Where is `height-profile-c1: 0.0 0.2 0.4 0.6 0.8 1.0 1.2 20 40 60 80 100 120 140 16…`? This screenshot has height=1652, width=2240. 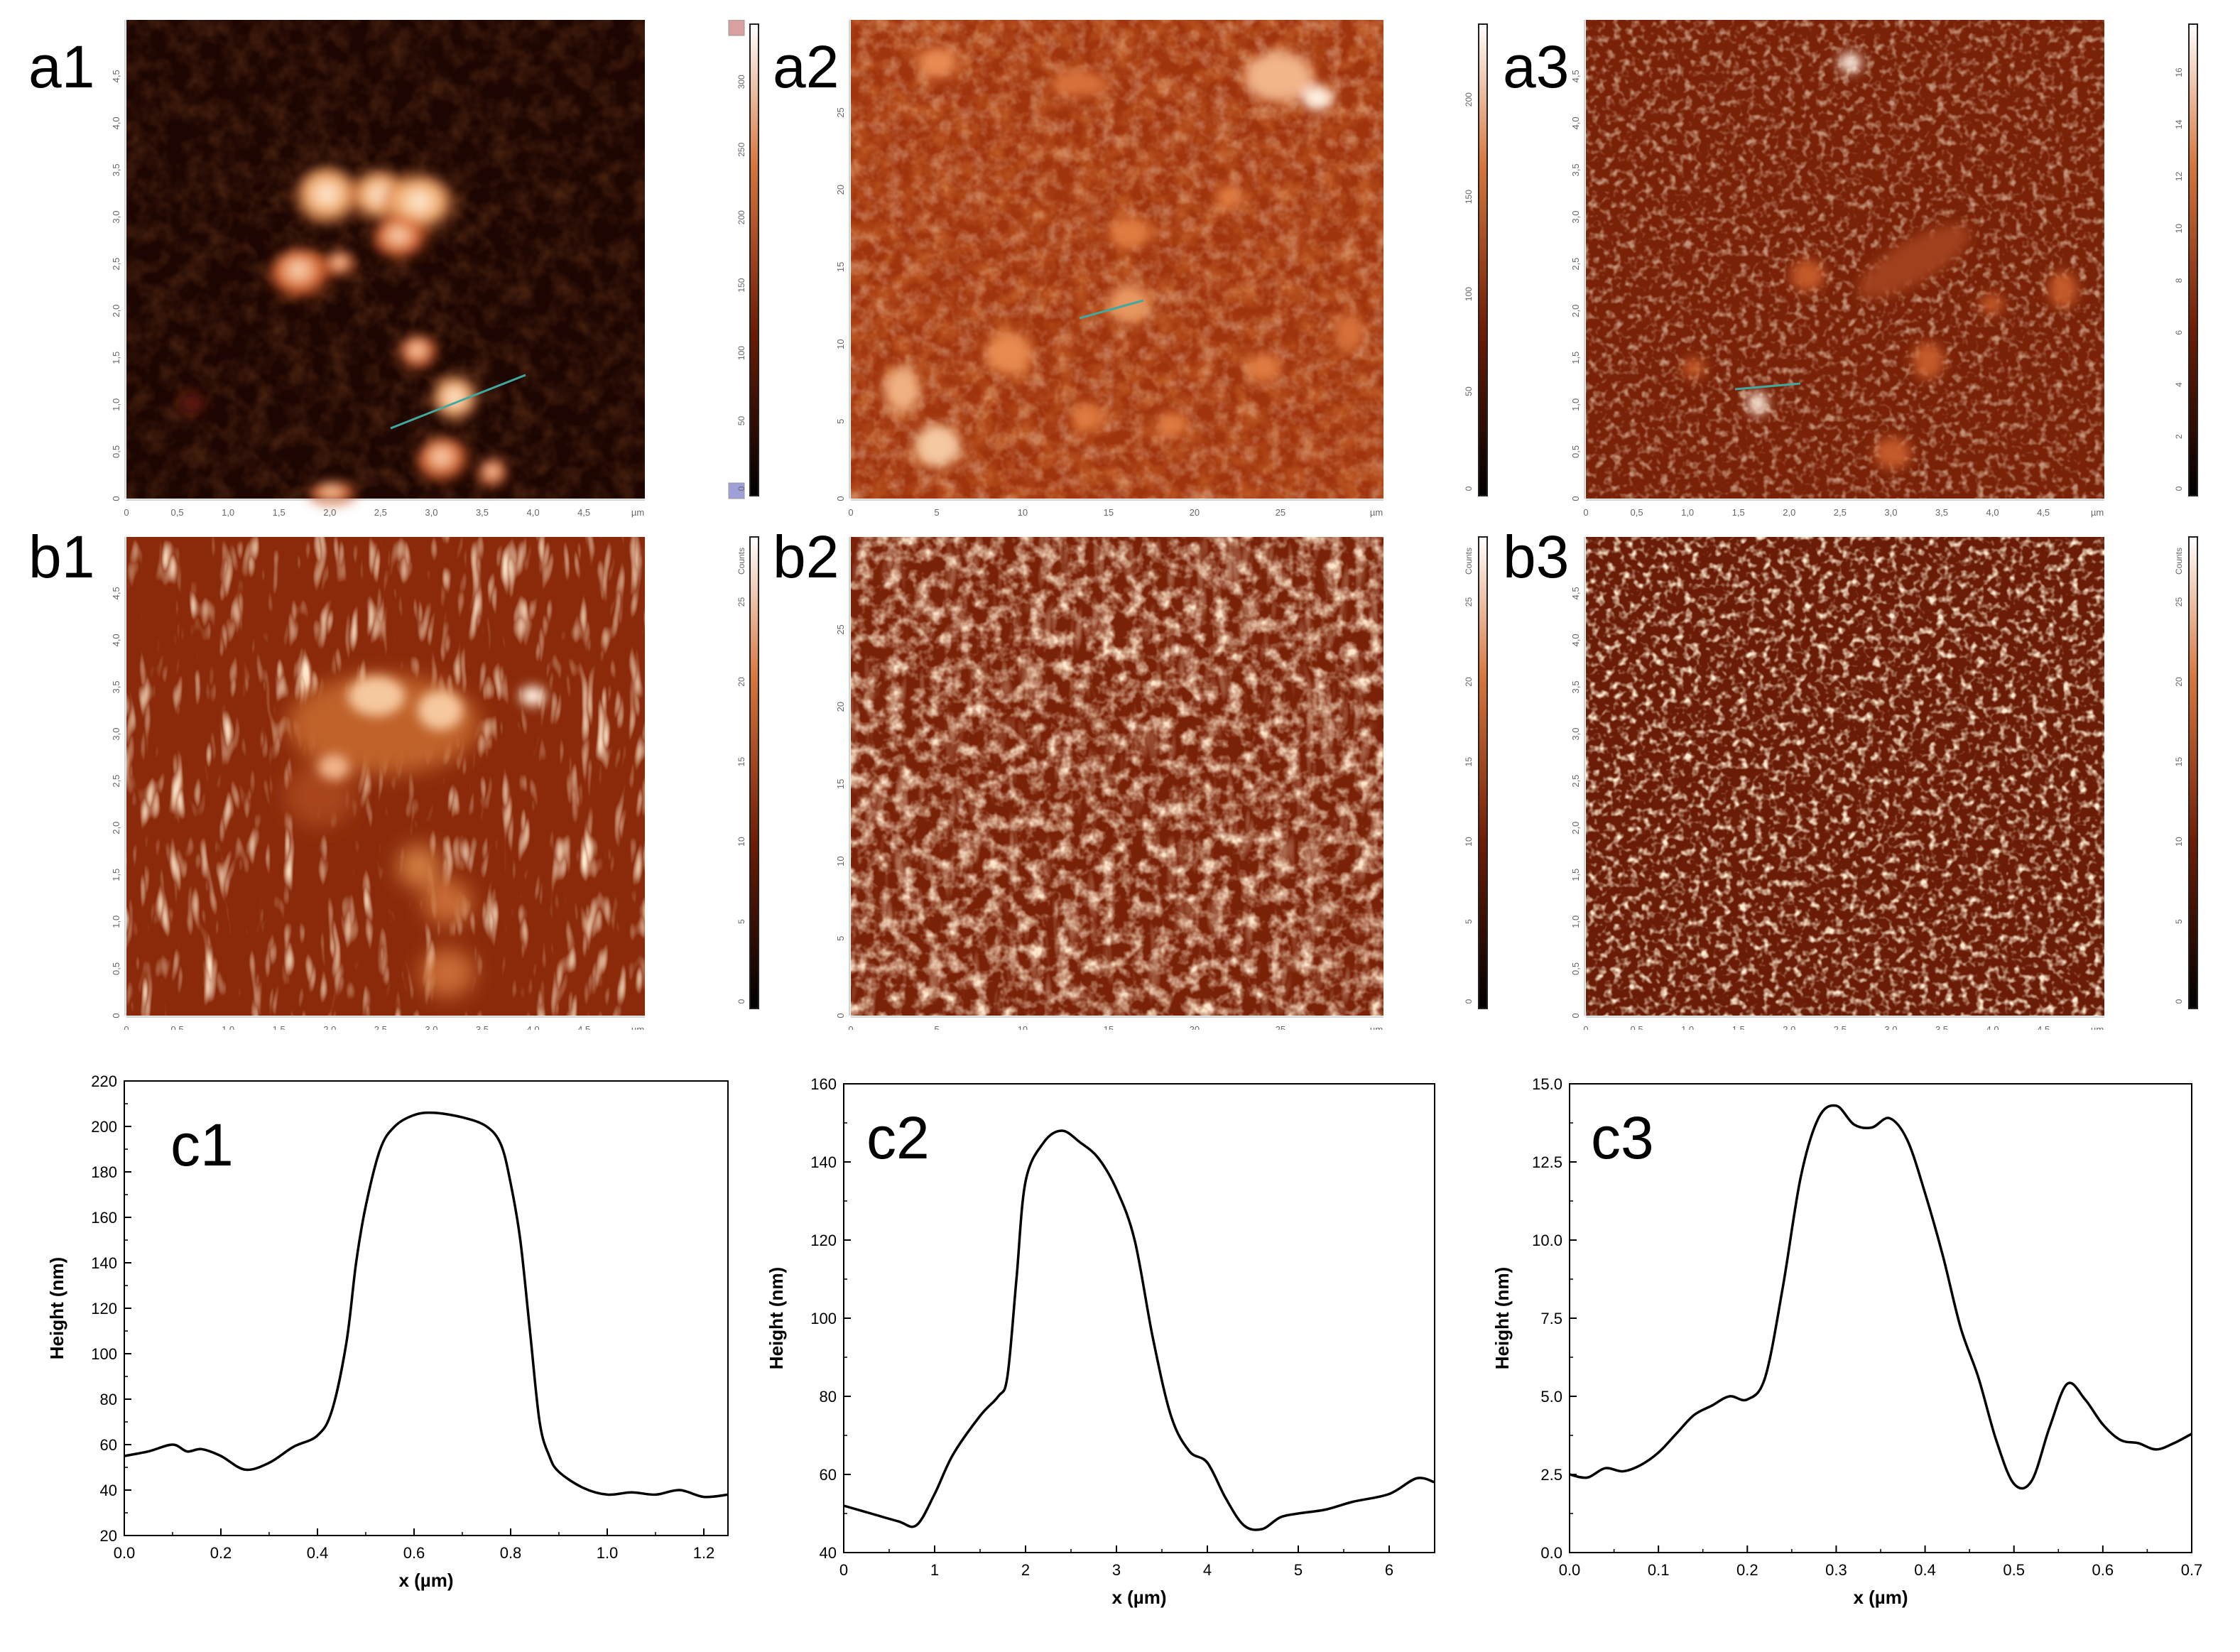
height-profile-c1: 0.0 0.2 0.4 0.6 0.8 1.0 1.2 20 40 60 80 100 120 140 16… is located at coordinates (376, 1344).